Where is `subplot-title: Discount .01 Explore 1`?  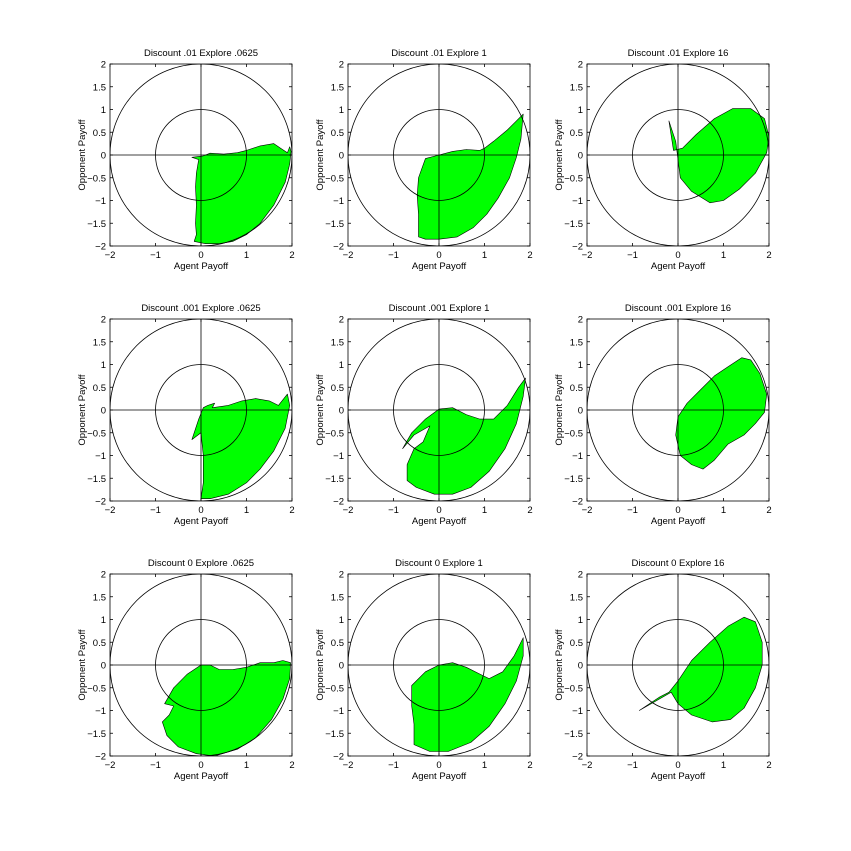 subplot-title: Discount .01 Explore 1 is located at coordinates (439, 53).